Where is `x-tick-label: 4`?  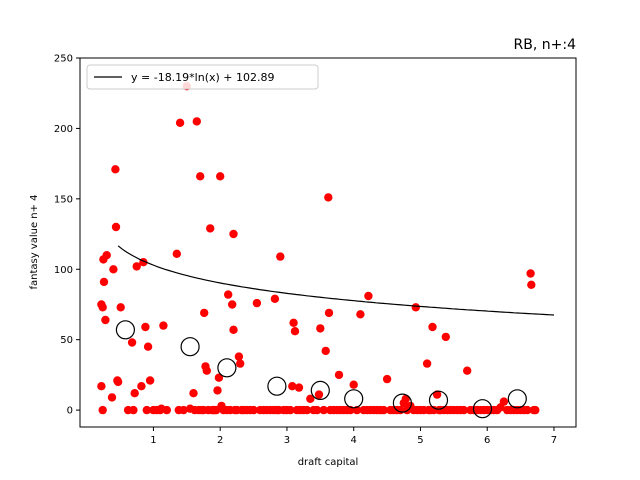
x-tick-label: 4 is located at coordinates (354, 440).